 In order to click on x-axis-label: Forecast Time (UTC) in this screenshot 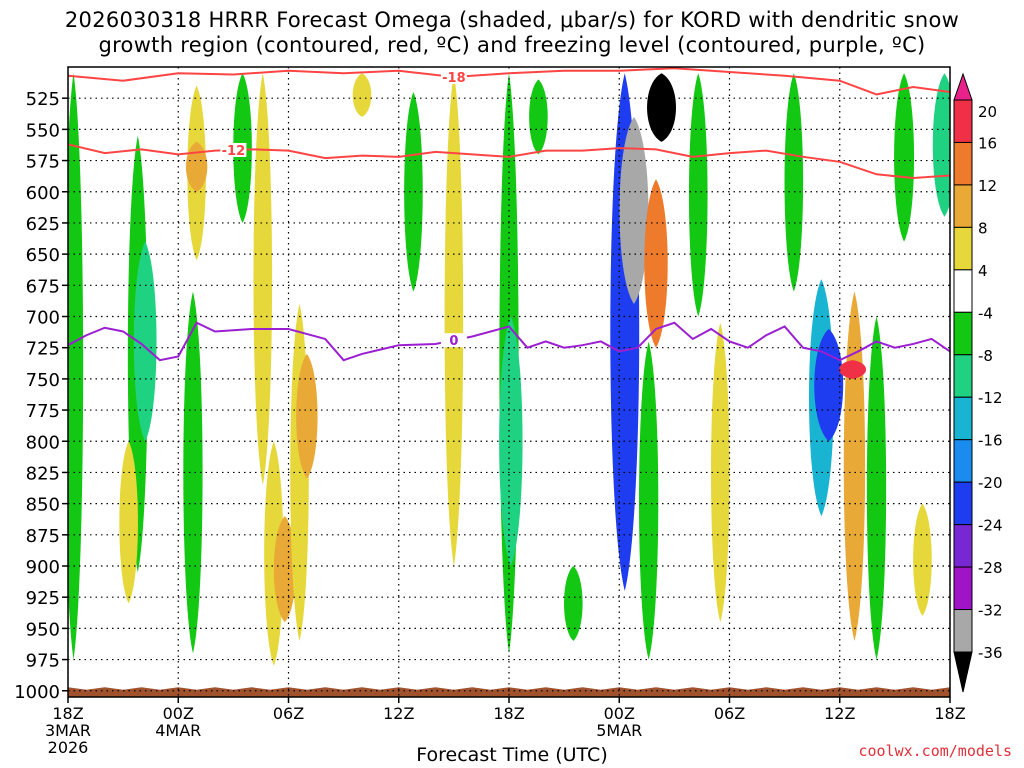, I will do `click(512, 755)`.